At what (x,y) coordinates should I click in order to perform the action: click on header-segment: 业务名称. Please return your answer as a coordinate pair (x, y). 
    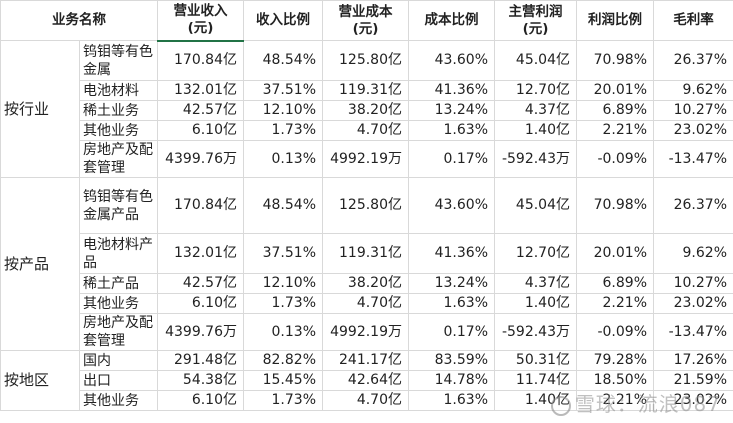
    Looking at the image, I should click on (79, 20).